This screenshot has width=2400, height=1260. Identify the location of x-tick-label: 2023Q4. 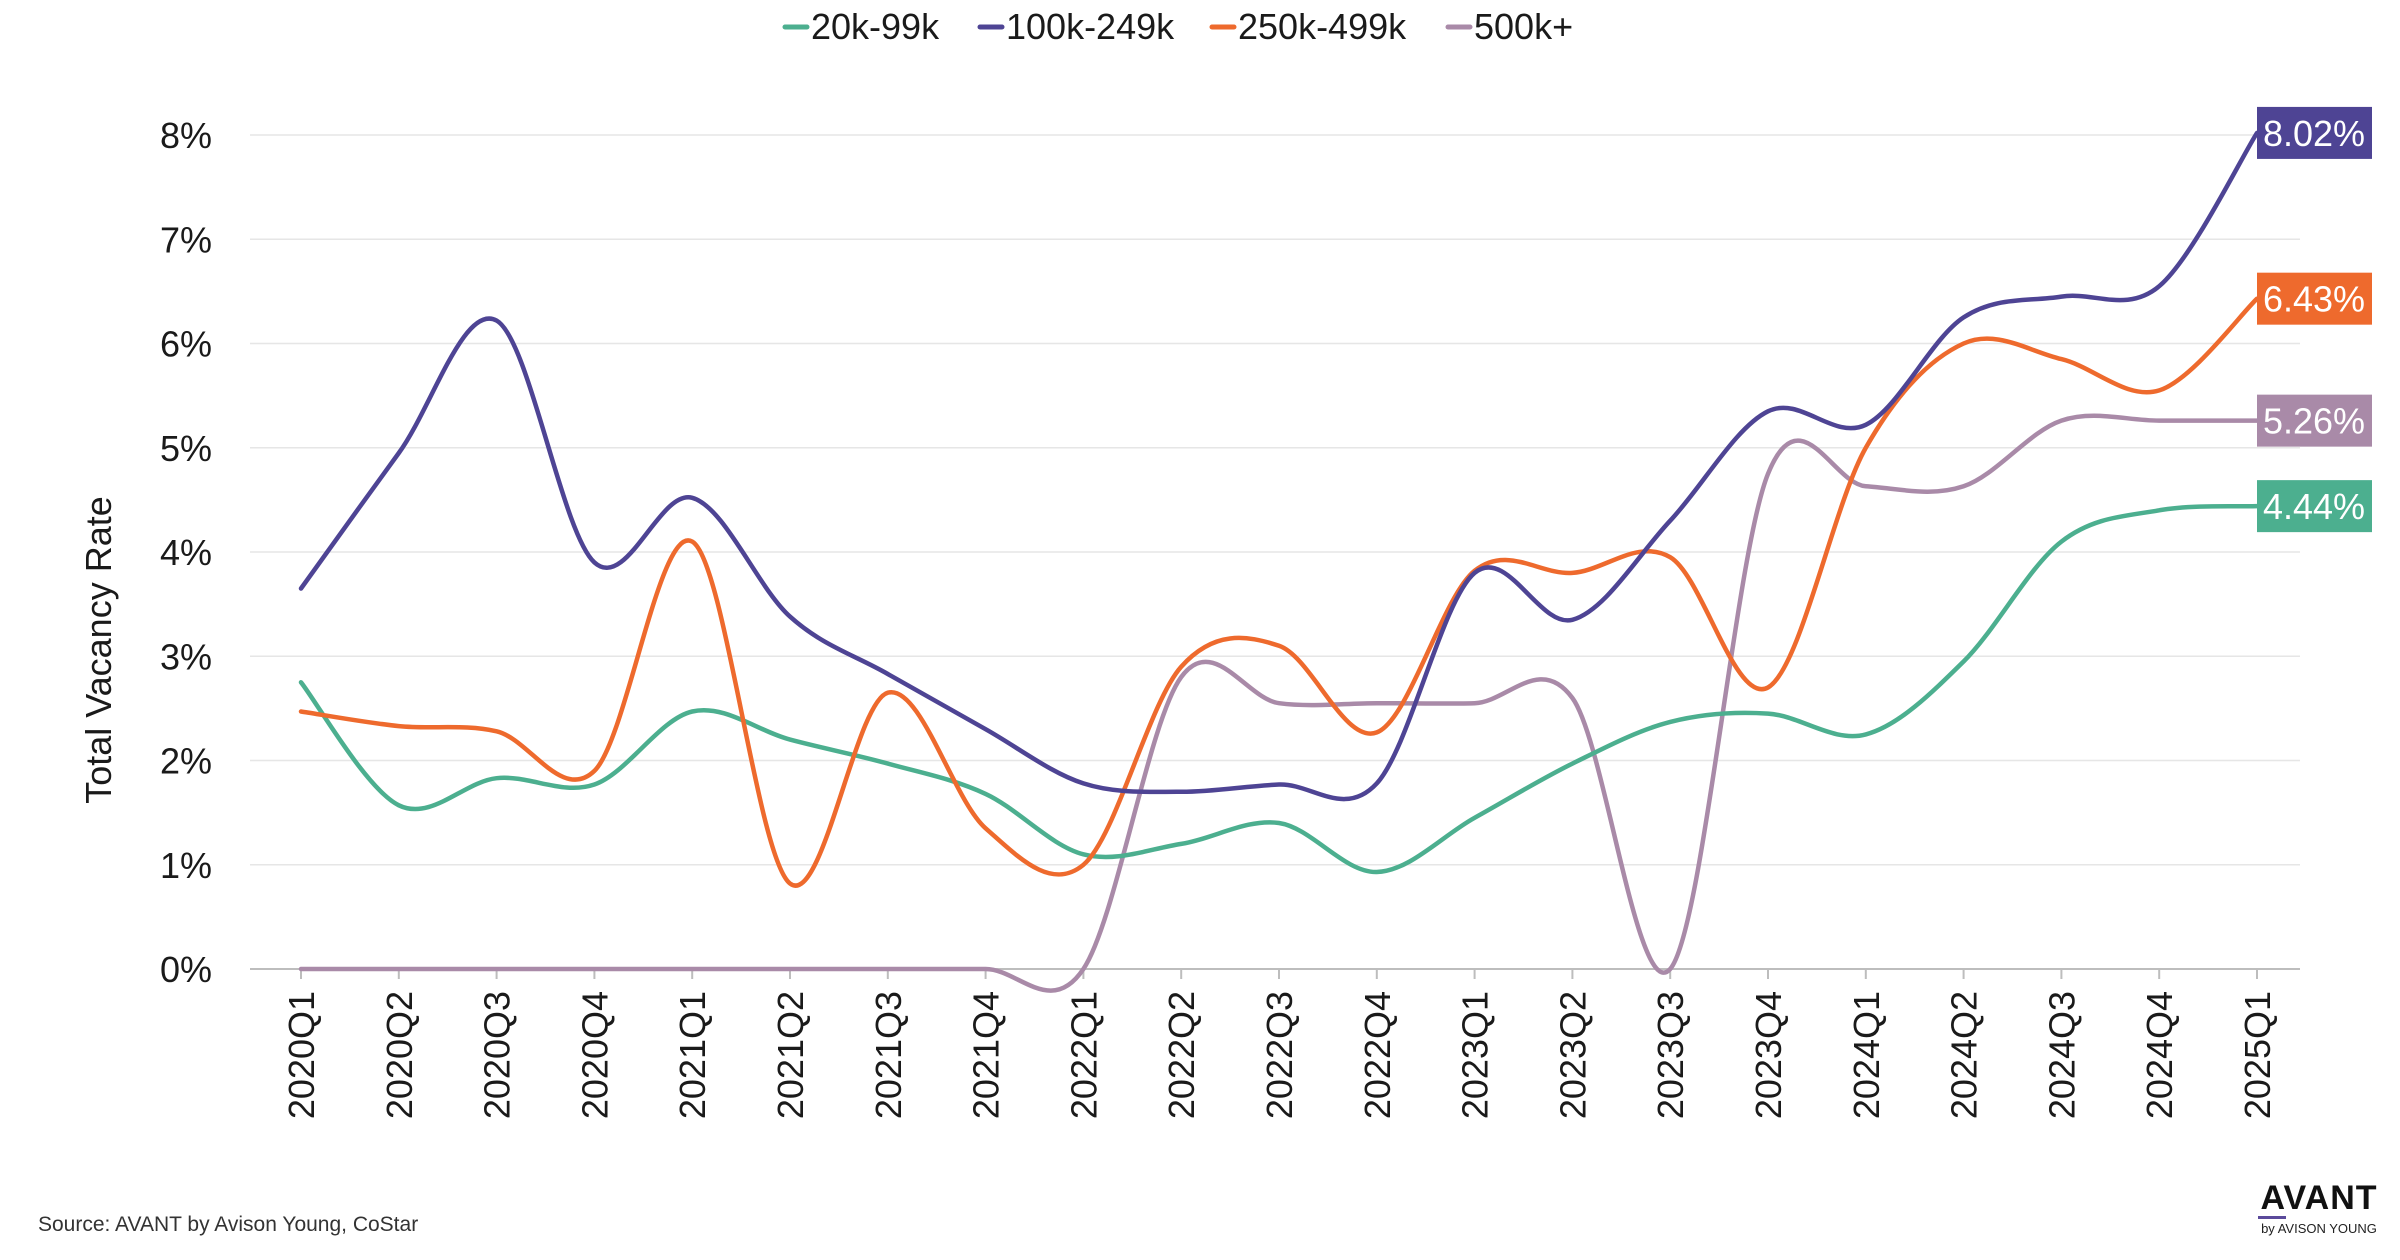
(1768, 1055).